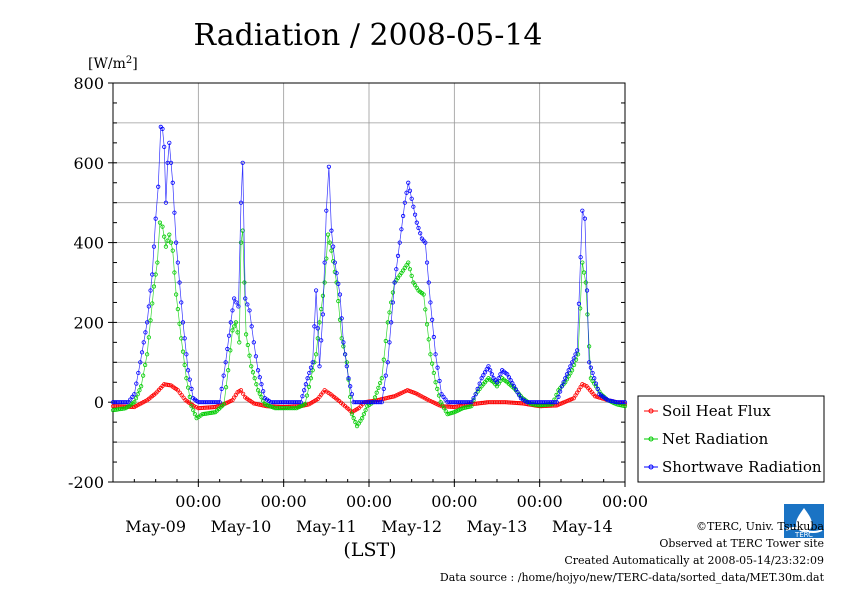 The height and width of the screenshot is (595, 842). Describe the element at coordinates (88, 83) in the screenshot. I see `y-tick-label: 800` at that location.